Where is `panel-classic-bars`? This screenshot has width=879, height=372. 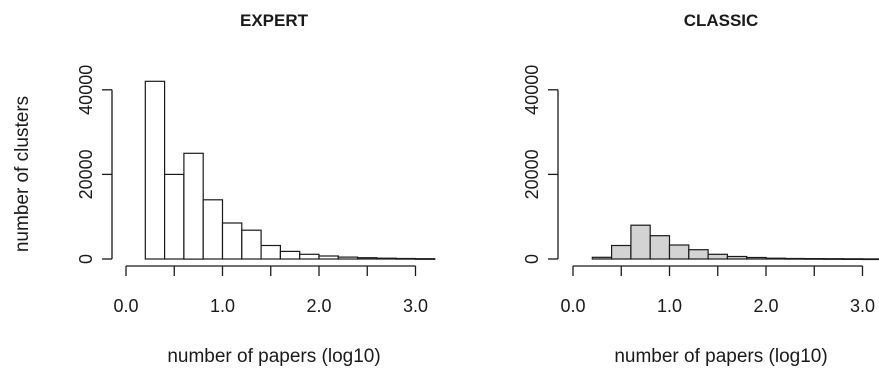
panel-classic-bars is located at coordinates (735, 242).